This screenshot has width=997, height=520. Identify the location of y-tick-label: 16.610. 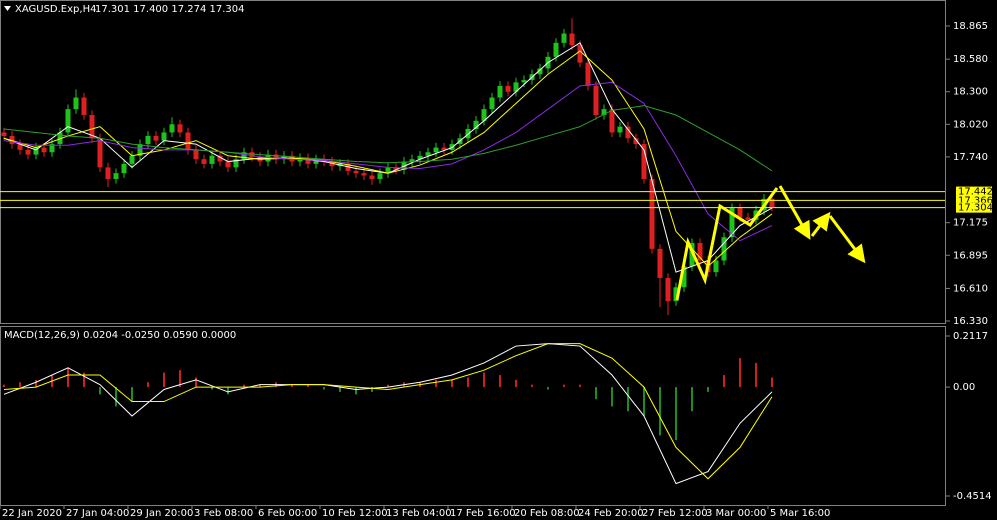
(970, 288).